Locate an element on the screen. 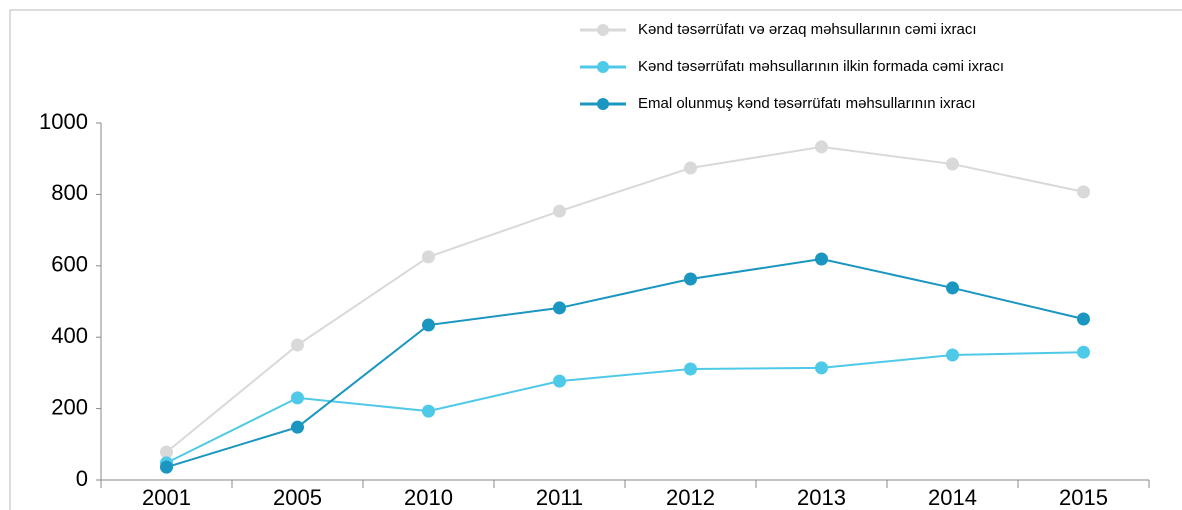 This screenshot has height=510, width=1182. x-tick-label: 2005 is located at coordinates (297, 497).